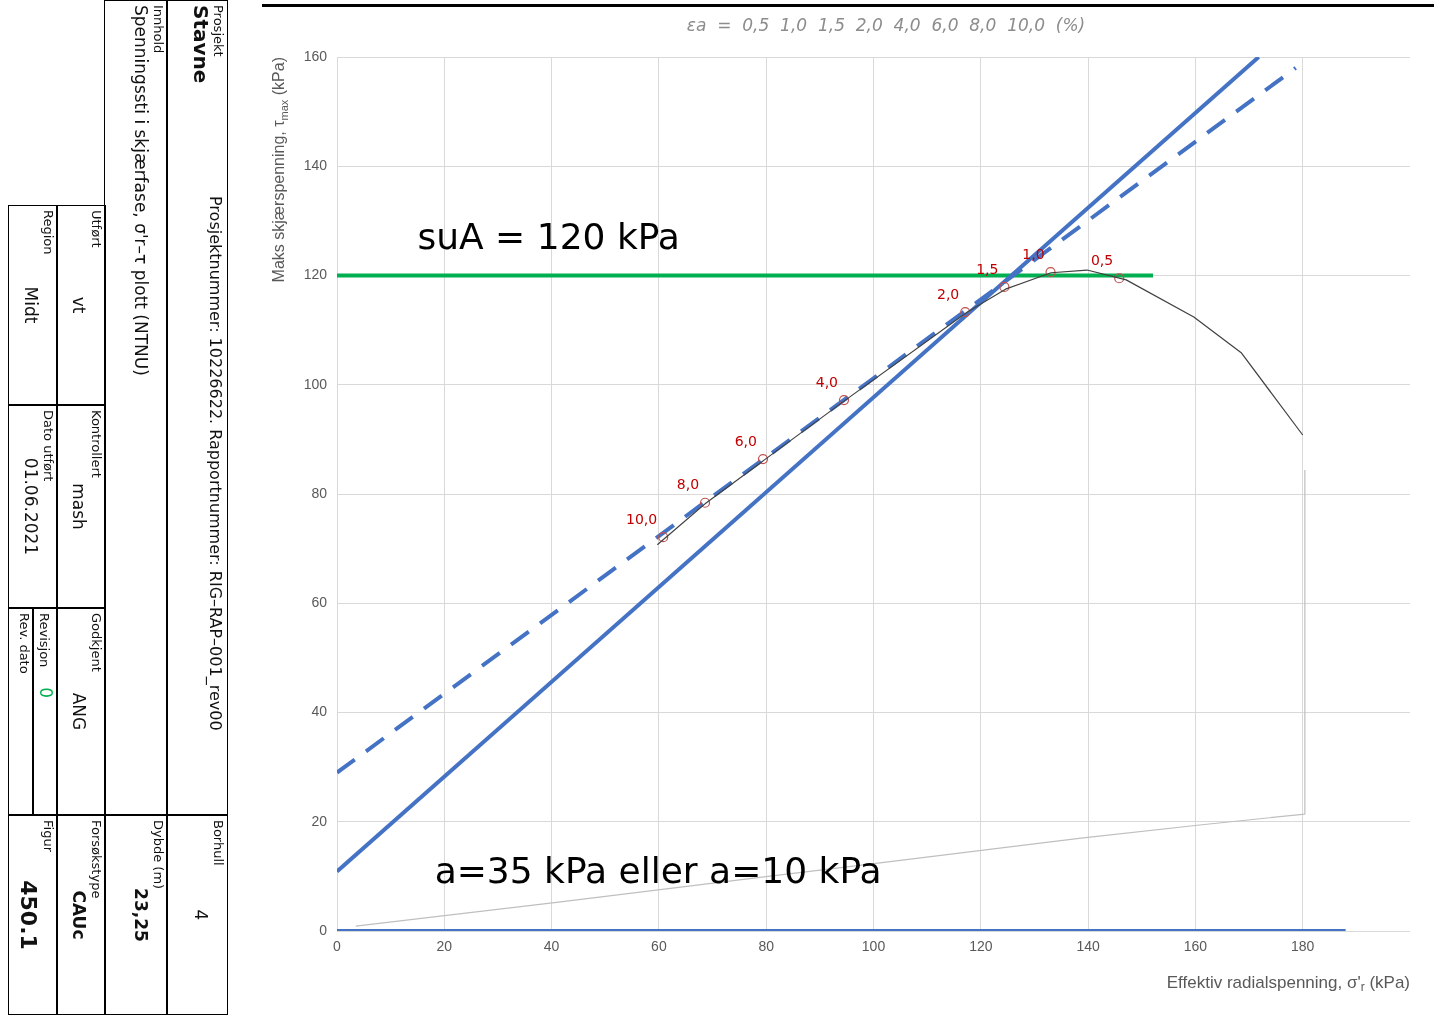 This screenshot has width=1434, height=1015. What do you see at coordinates (315, 383) in the screenshot?
I see `y-tick-label: 100` at bounding box center [315, 383].